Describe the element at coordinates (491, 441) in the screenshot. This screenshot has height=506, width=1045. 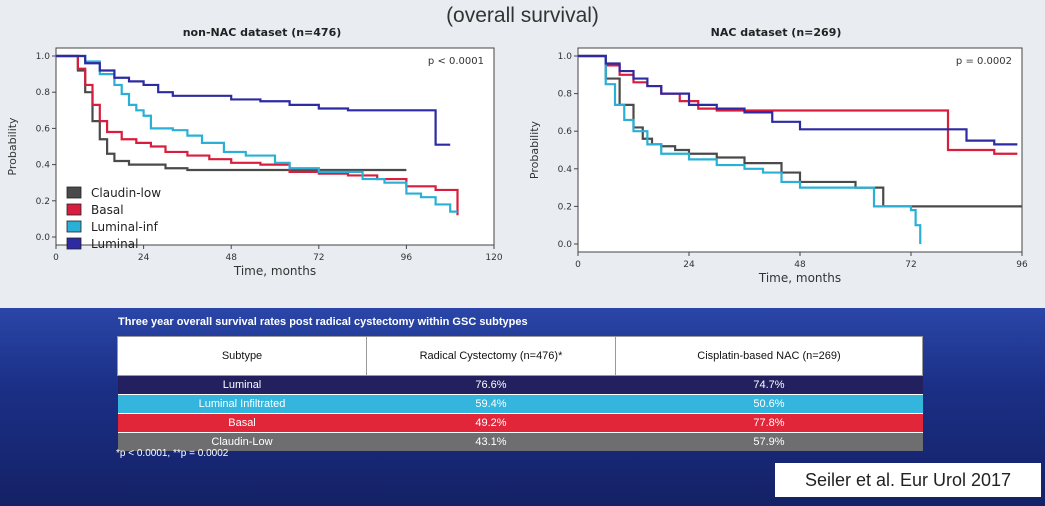
I see `row-rc-value: 43.1%` at that location.